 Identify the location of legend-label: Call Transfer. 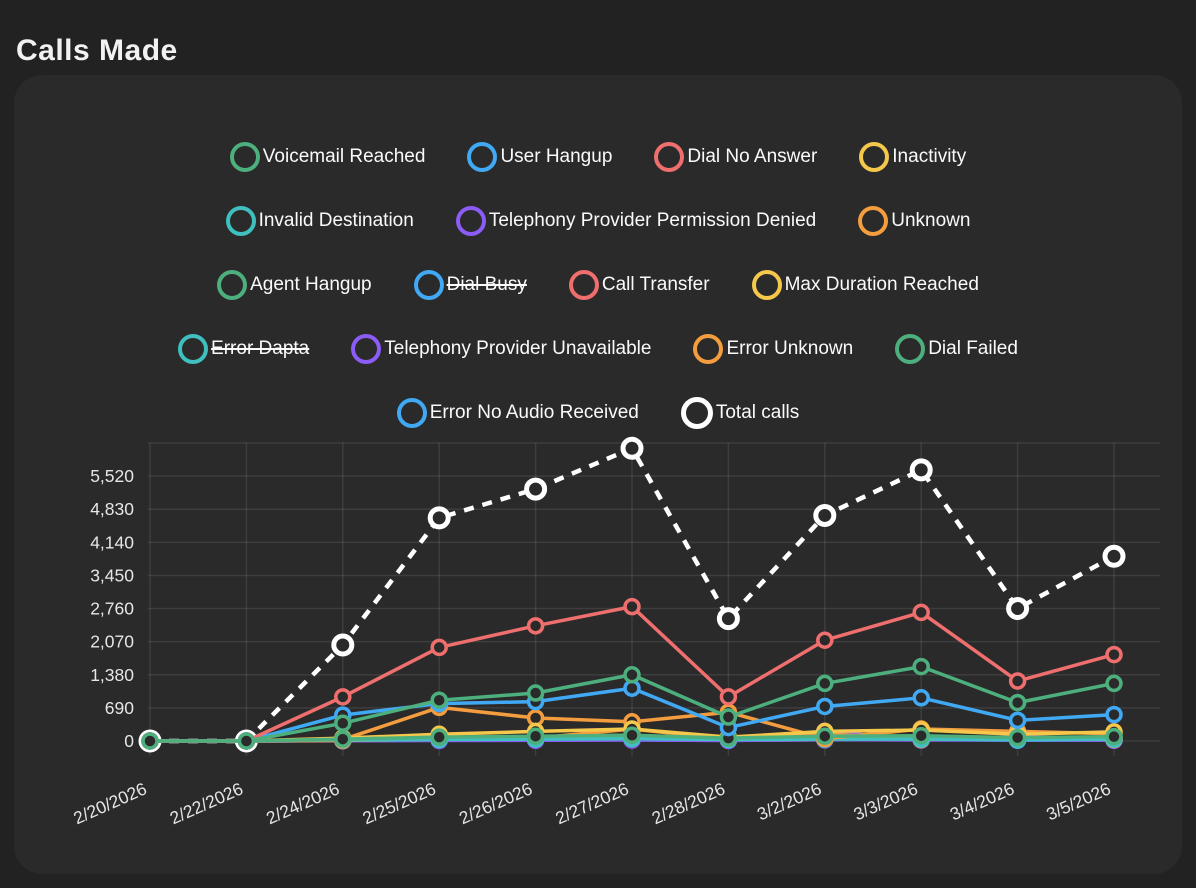
(655, 284).